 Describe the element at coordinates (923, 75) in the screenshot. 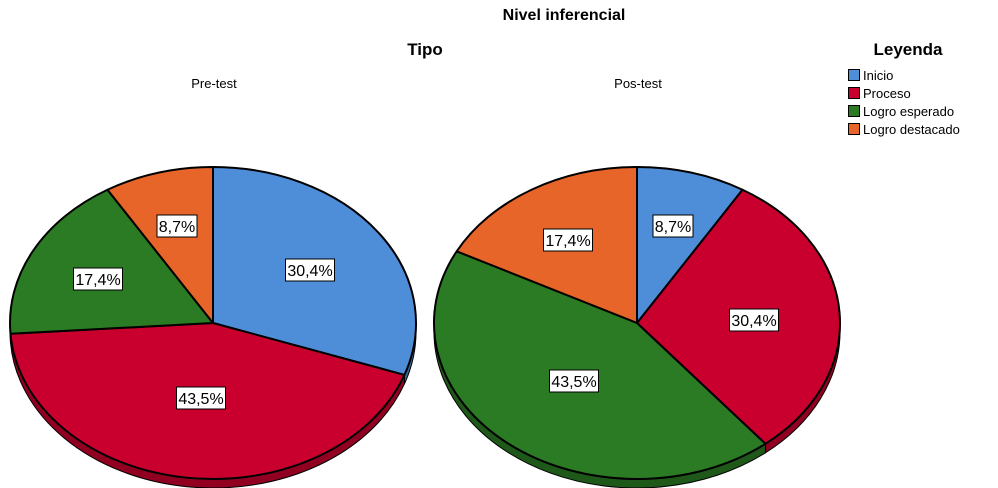

I see `legend-item: Inicio` at that location.